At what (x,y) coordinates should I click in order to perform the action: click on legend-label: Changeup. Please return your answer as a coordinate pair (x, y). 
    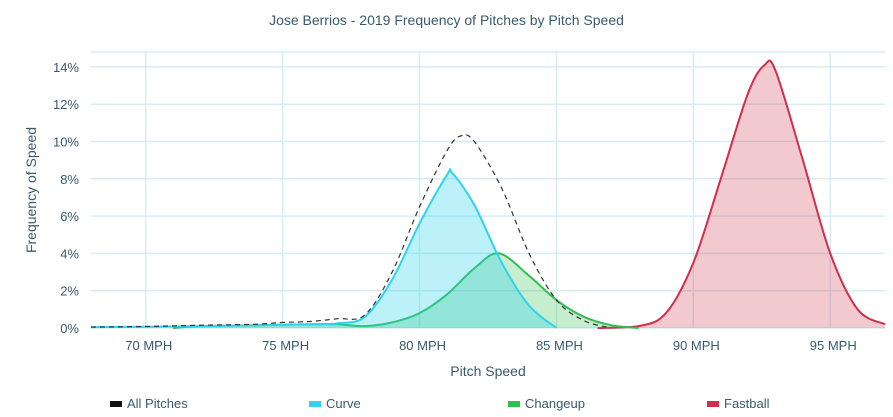
    Looking at the image, I should click on (555, 403).